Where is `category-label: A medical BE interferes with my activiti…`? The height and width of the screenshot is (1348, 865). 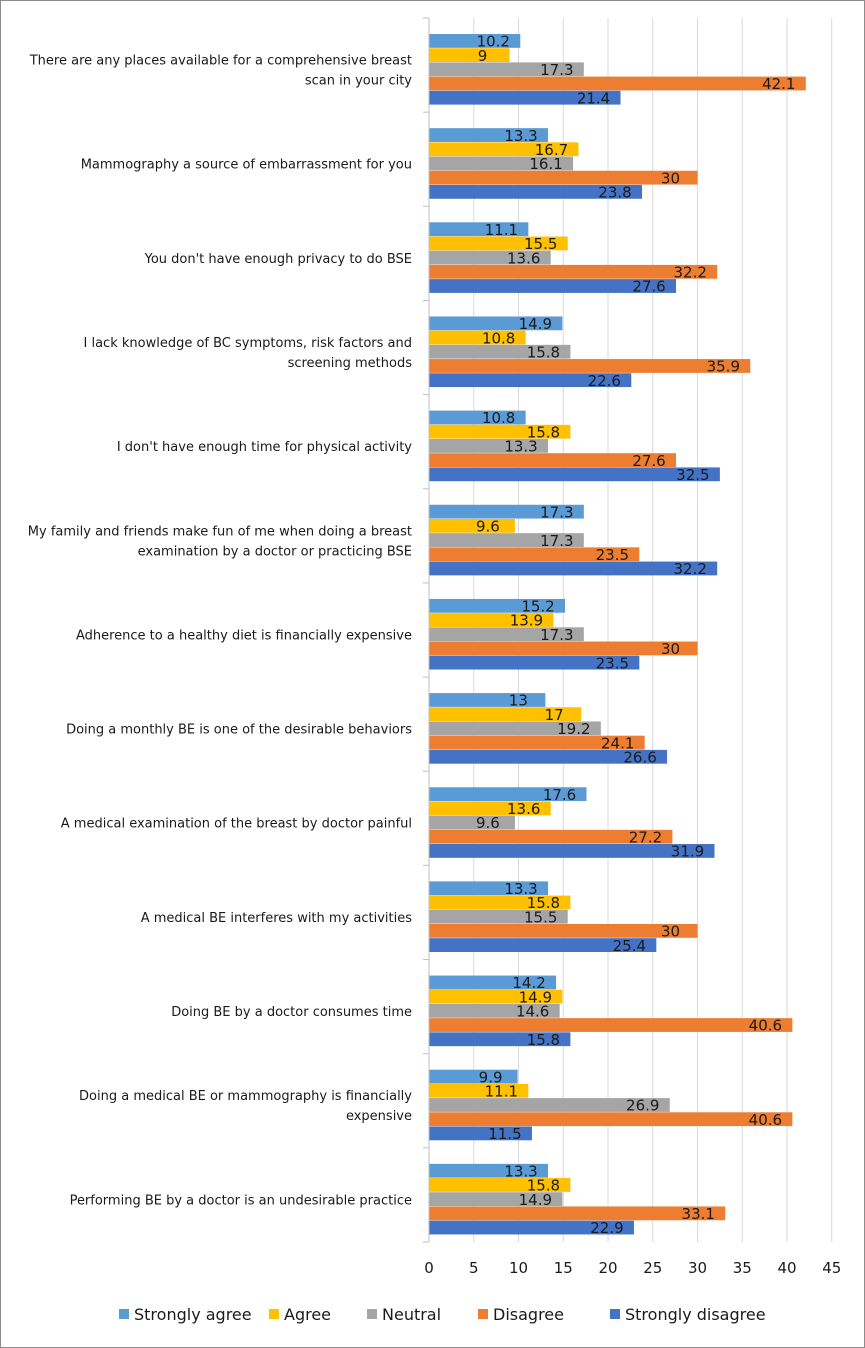
category-label: A medical BE interferes with my activiti… is located at coordinates (277, 918).